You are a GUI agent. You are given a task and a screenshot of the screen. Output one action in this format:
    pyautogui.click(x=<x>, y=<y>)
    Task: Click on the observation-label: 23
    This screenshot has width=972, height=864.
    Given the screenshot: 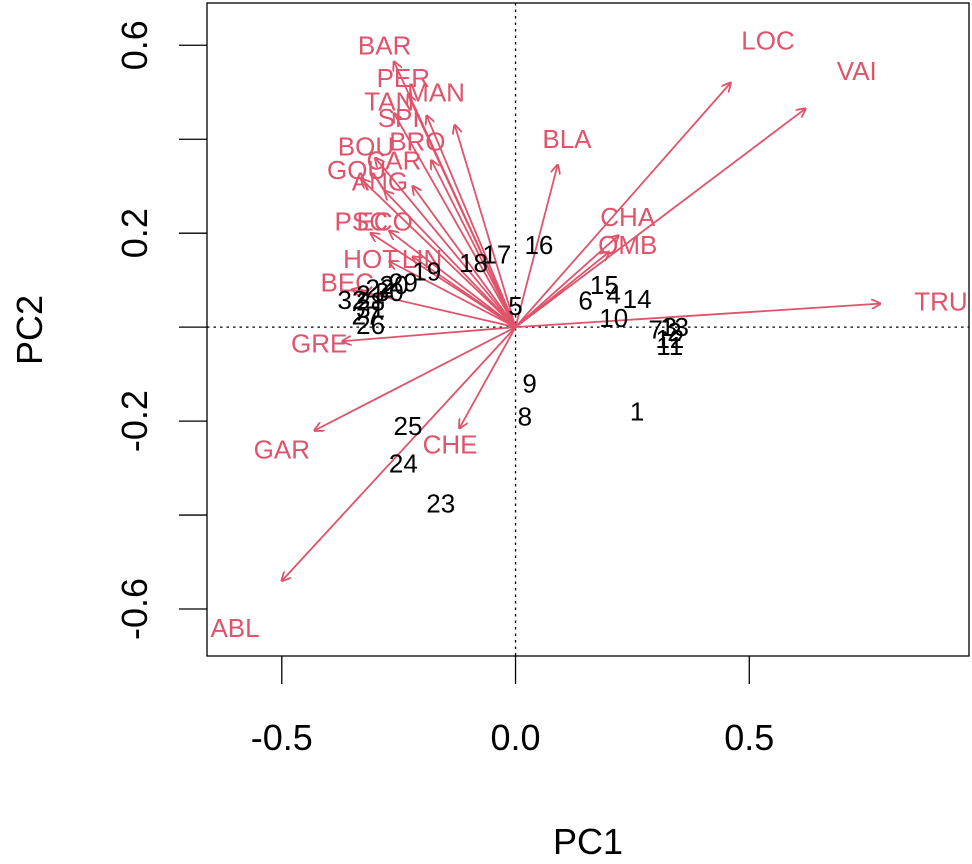 What is the action you would take?
    pyautogui.click(x=440, y=503)
    